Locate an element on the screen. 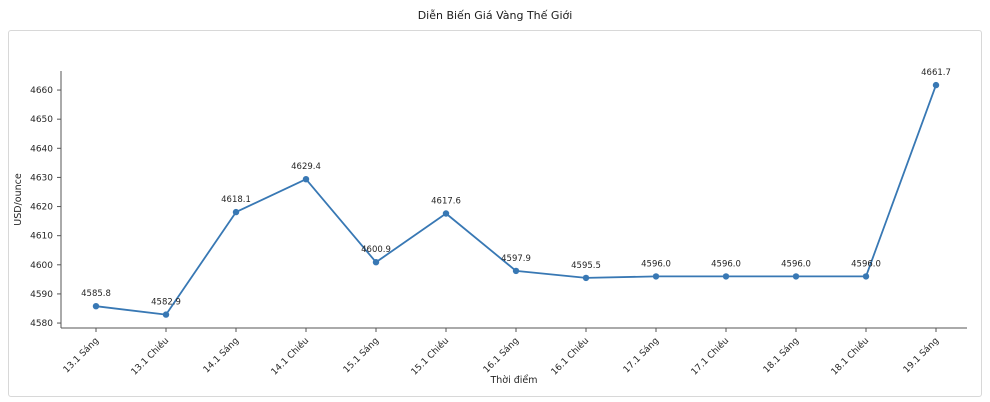 This screenshot has width=990, height=402. y-tick-label: 4610 is located at coordinates (41, 237).